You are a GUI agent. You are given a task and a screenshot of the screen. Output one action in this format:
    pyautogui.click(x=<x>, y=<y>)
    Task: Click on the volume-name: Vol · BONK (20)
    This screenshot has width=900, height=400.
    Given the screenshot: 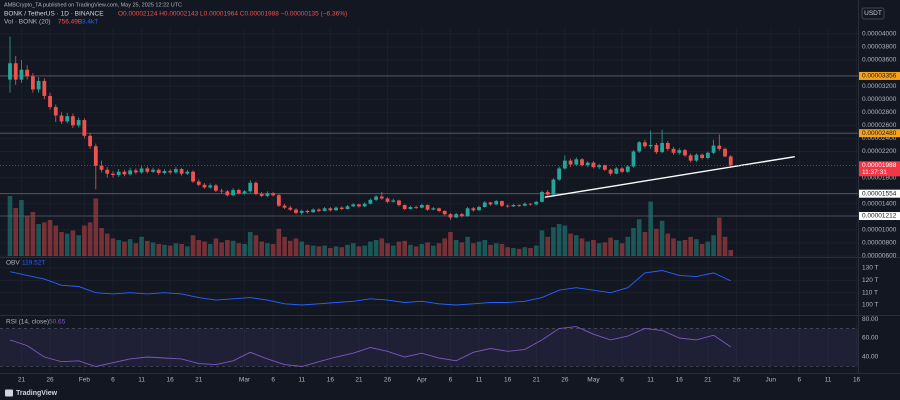 What is the action you would take?
    pyautogui.click(x=27, y=22)
    